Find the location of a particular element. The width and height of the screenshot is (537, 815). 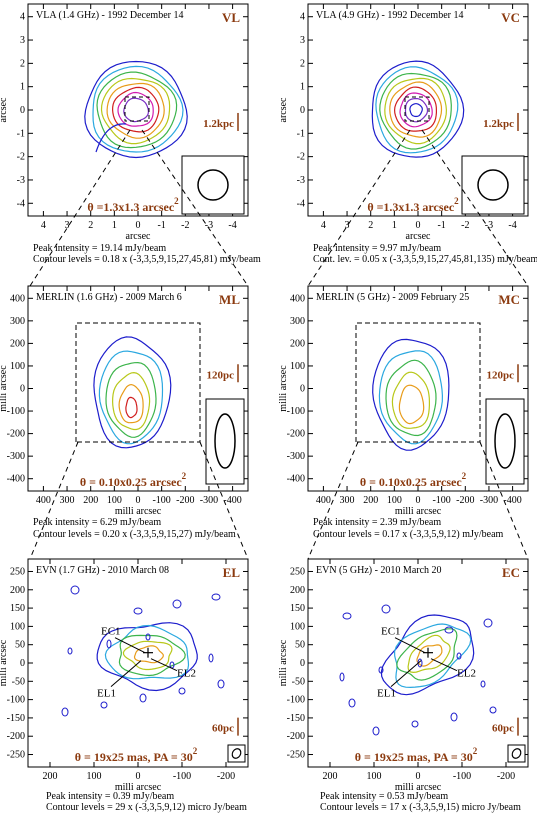

vc-ylabel: arcsec is located at coordinates (283, 110).